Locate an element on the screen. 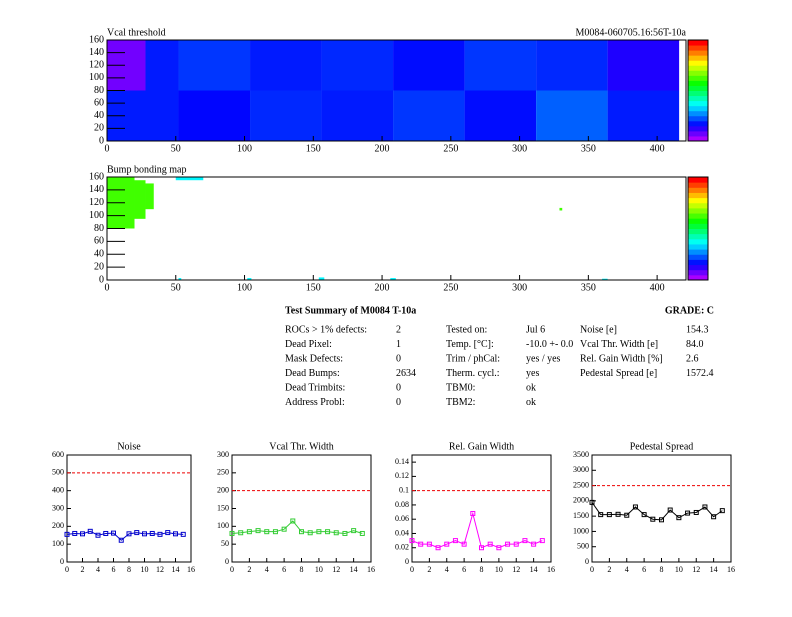  x-tick-label: 100 is located at coordinates (244, 148).